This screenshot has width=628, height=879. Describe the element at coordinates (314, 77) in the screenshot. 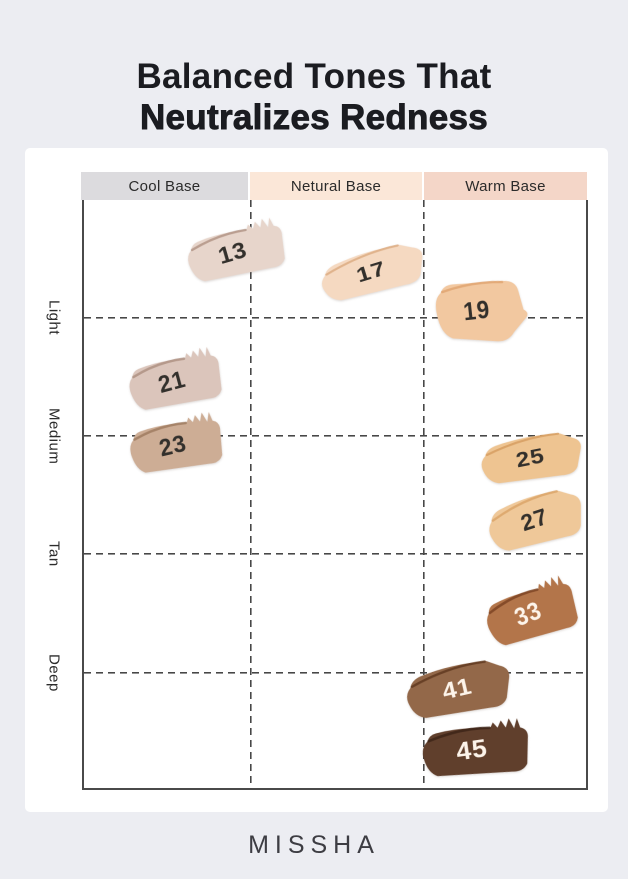

I see `page-title-line1: Balanced Tones That` at that location.